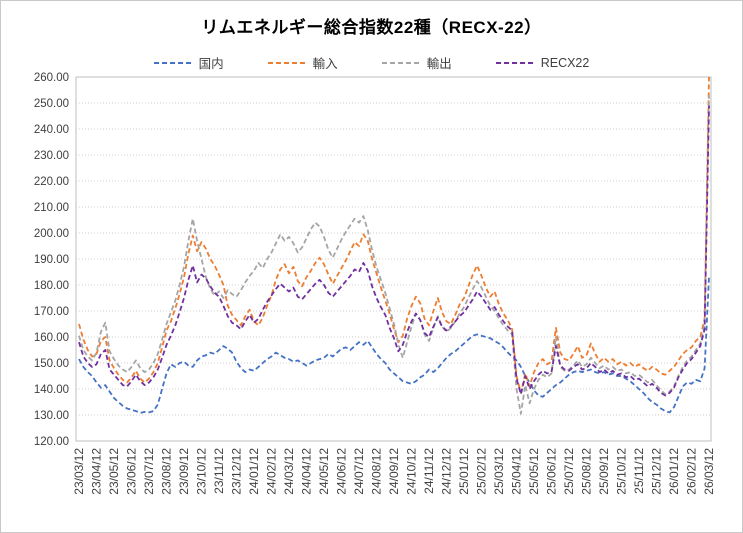 This screenshot has width=743, height=533. Describe the element at coordinates (173, 62) in the screenshot. I see `legend-swatch-domestic` at that location.